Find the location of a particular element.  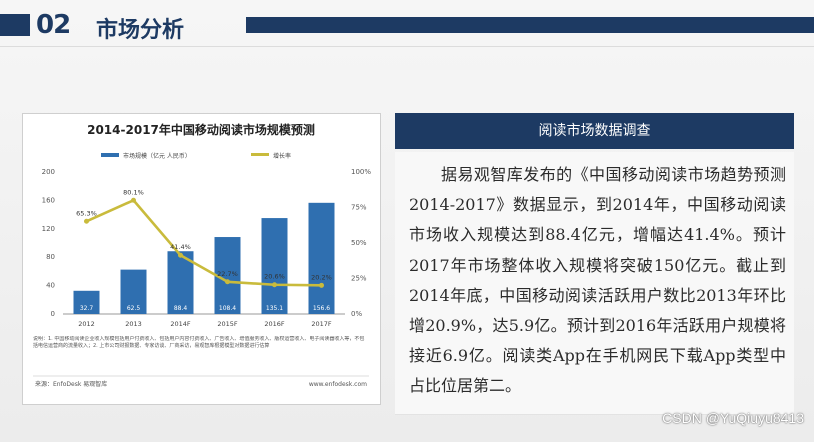

y-tick-left: 160 is located at coordinates (48, 200).